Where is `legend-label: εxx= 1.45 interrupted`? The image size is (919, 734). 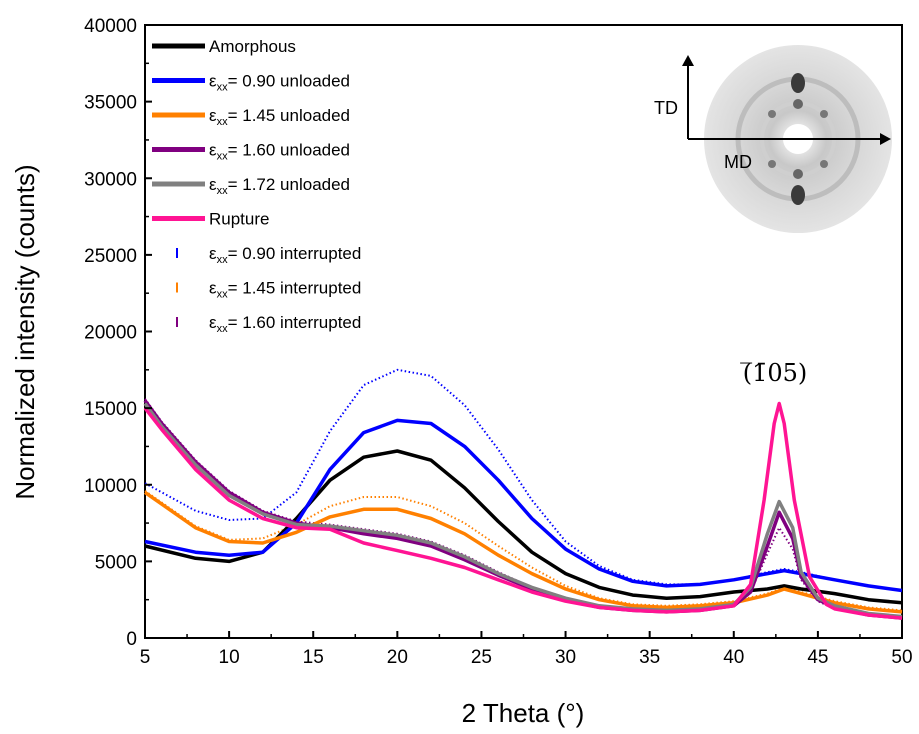
legend-label: εxx= 1.45 interrupted is located at coordinates (285, 290).